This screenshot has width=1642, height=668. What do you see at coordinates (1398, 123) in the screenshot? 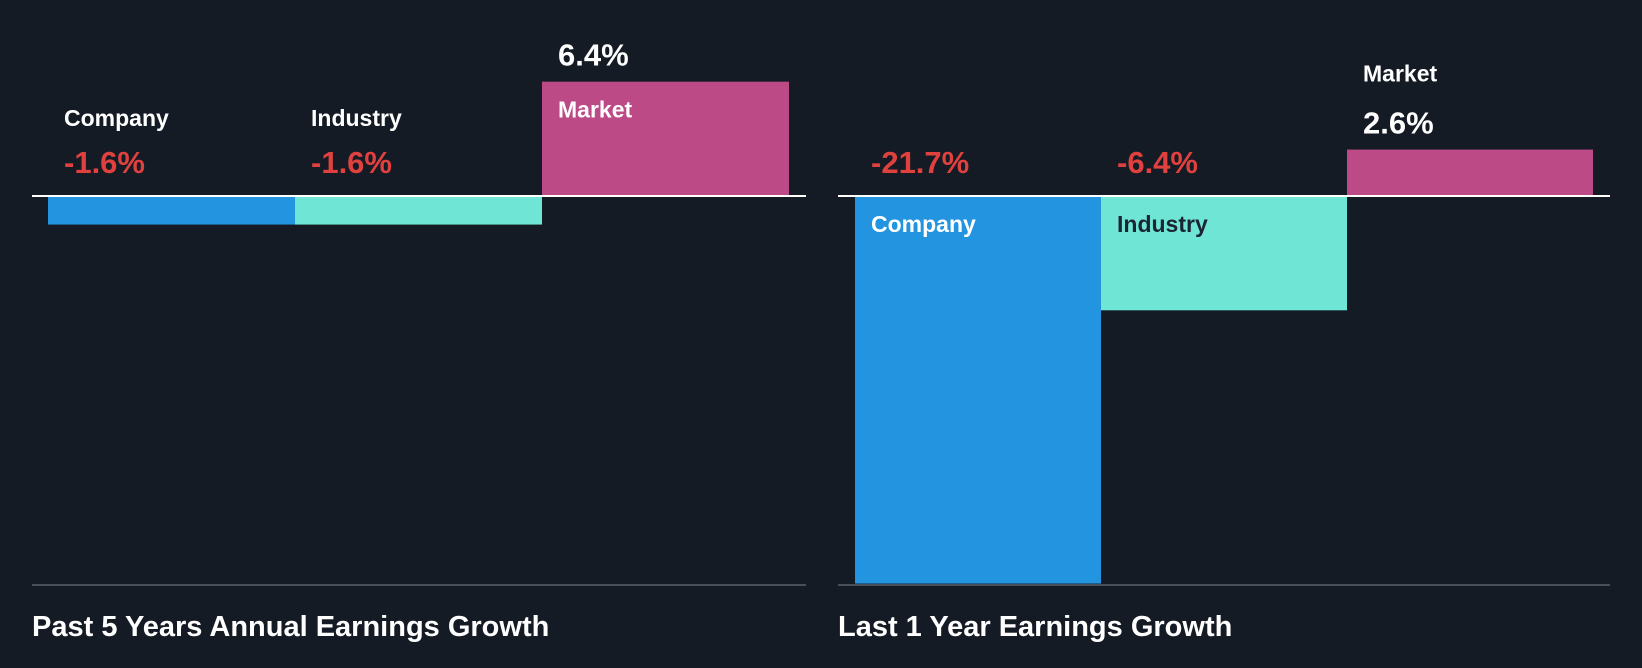
I see `market-value-label: 2.6%` at bounding box center [1398, 123].